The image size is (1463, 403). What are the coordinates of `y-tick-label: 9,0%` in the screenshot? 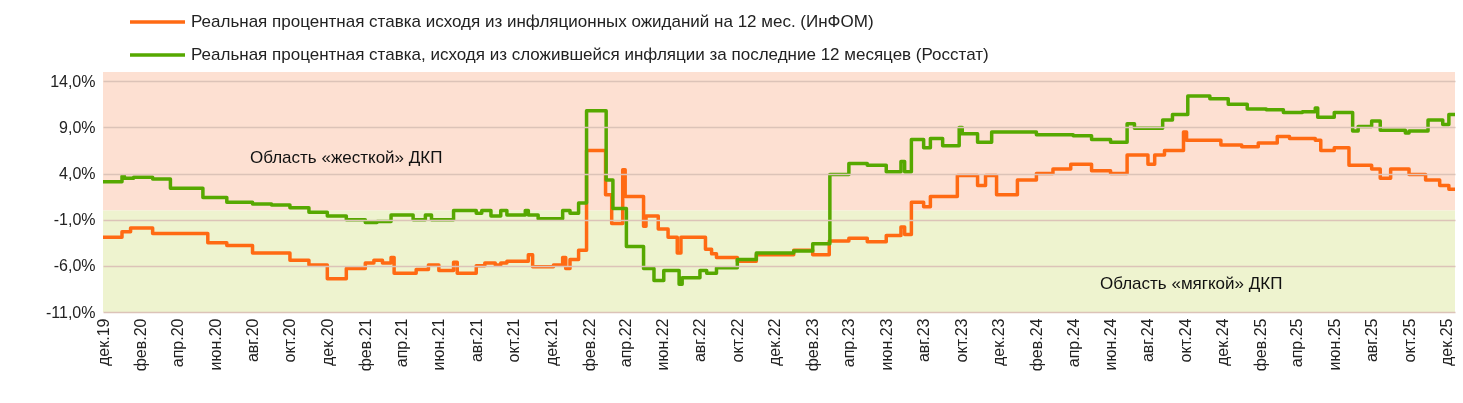 It's located at (77, 127).